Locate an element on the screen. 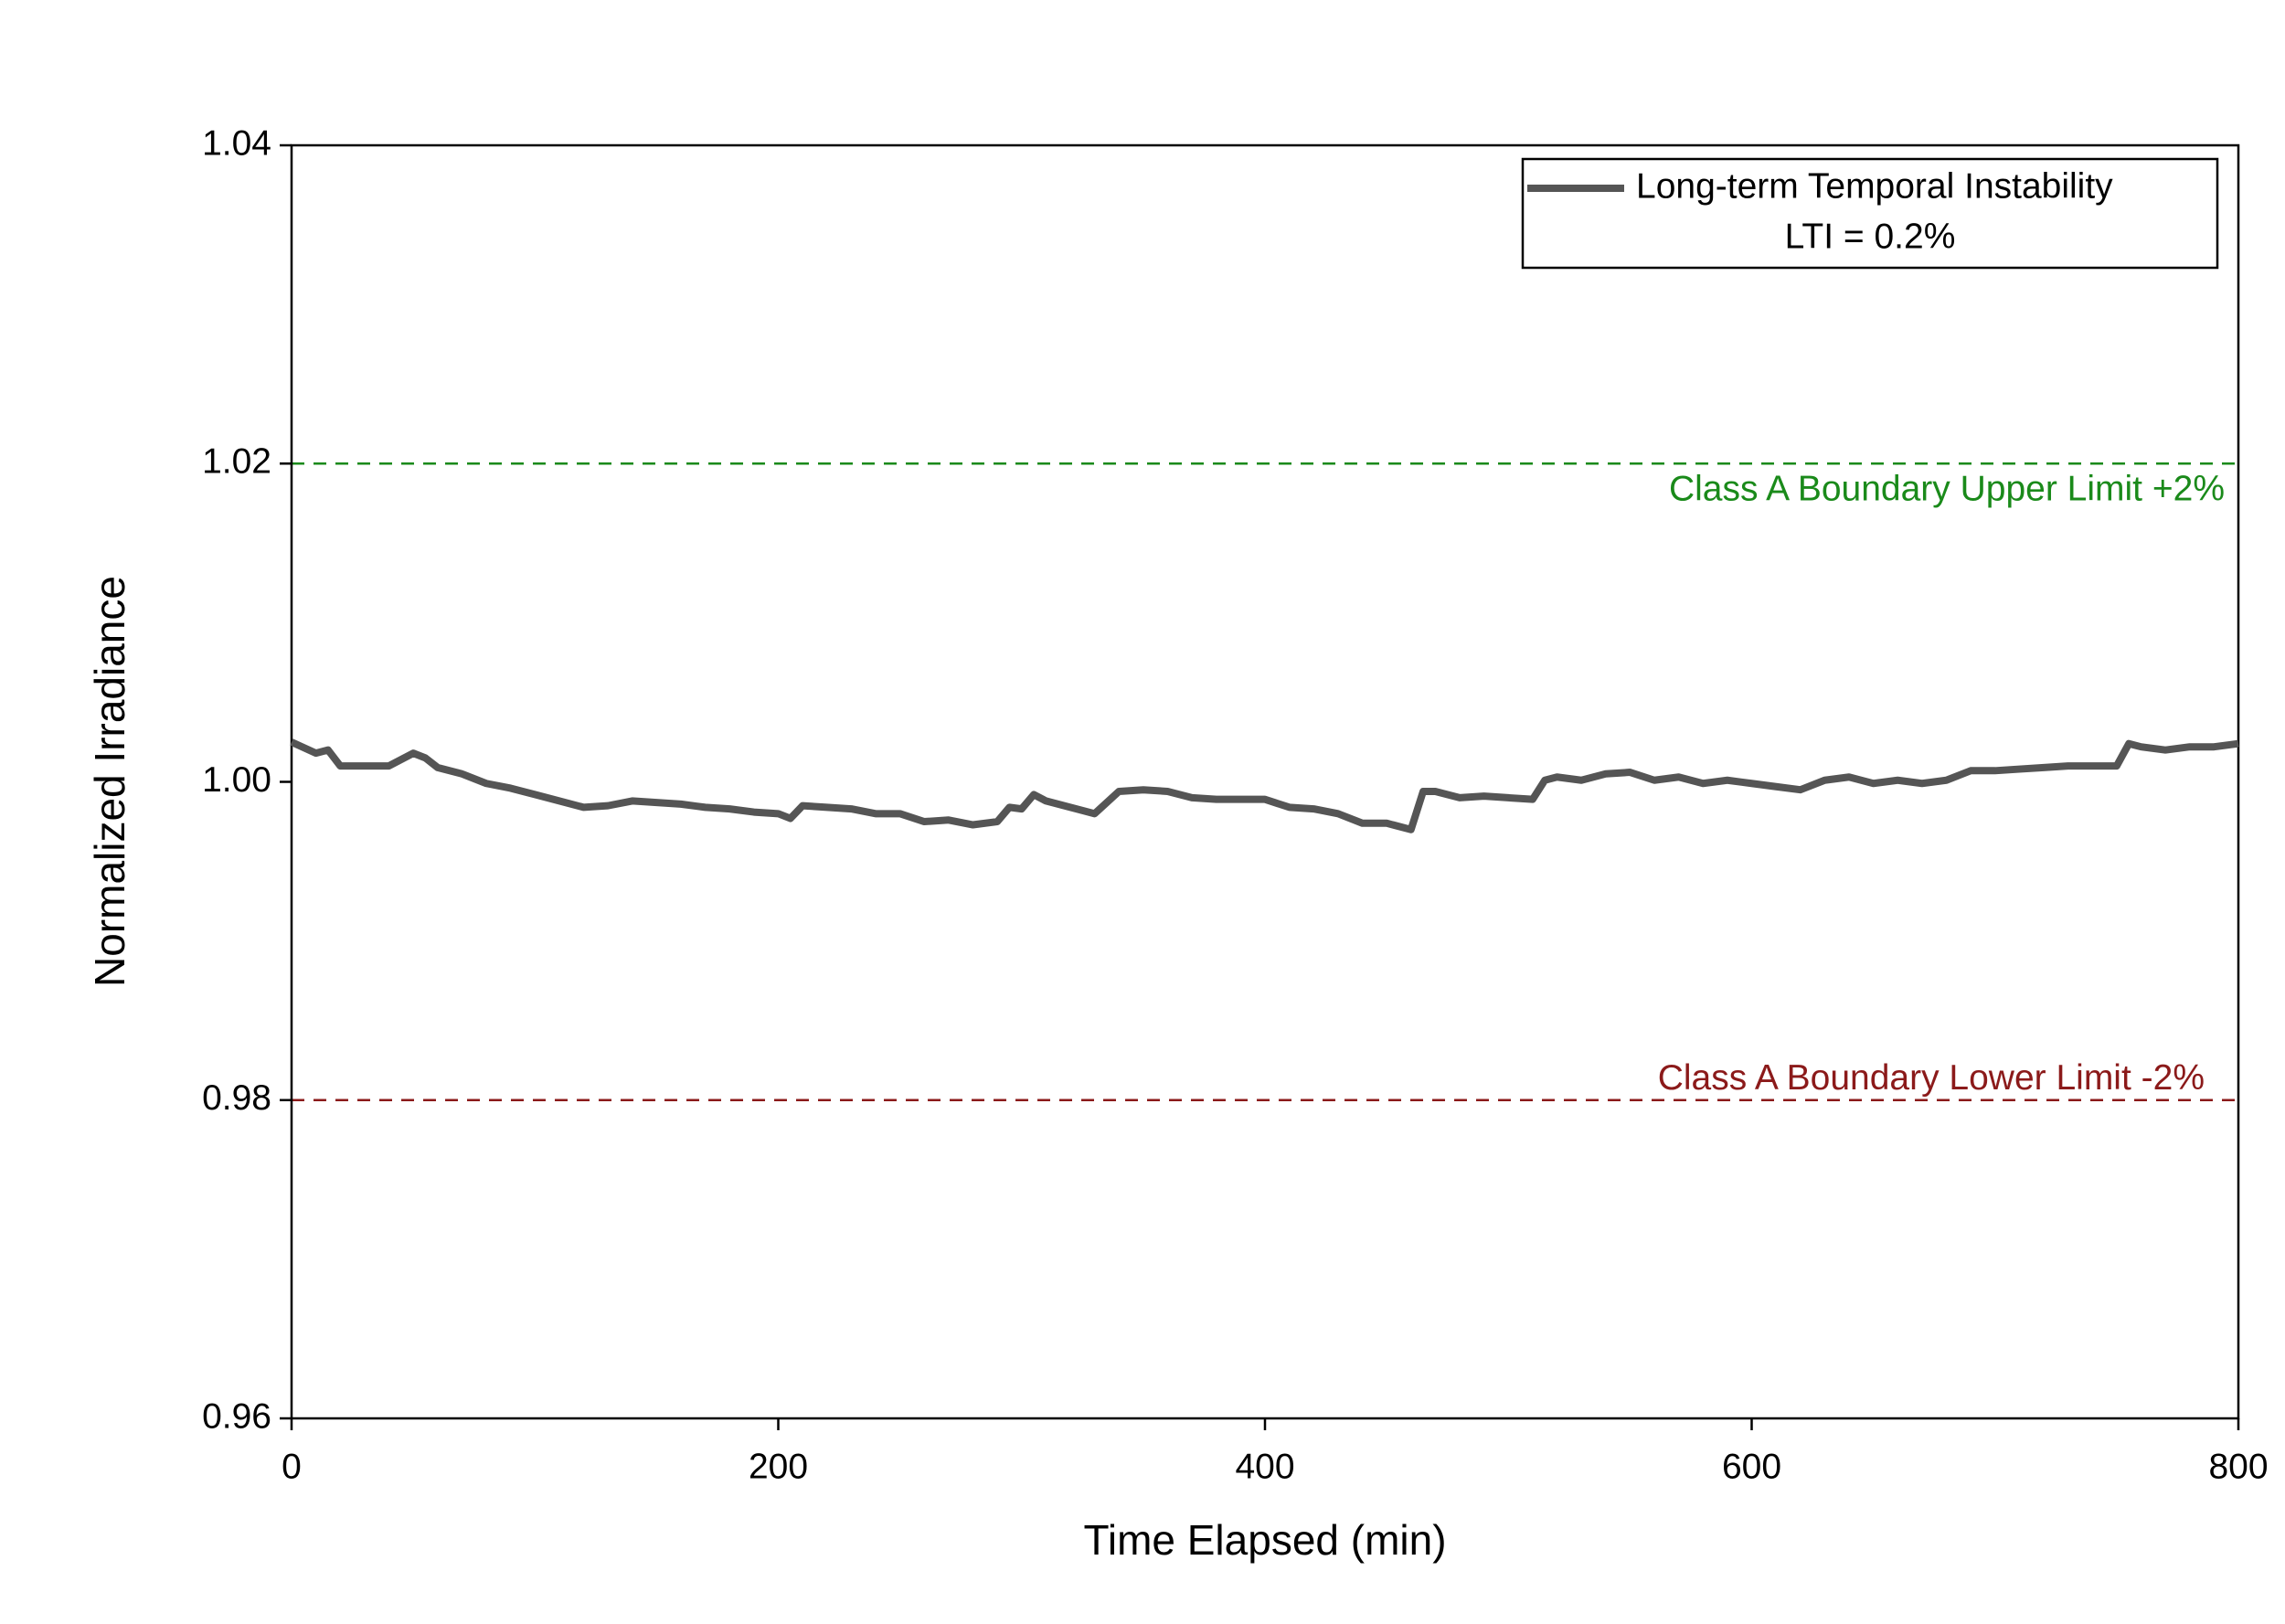  x-tick-label: 800 is located at coordinates (2238, 1466).